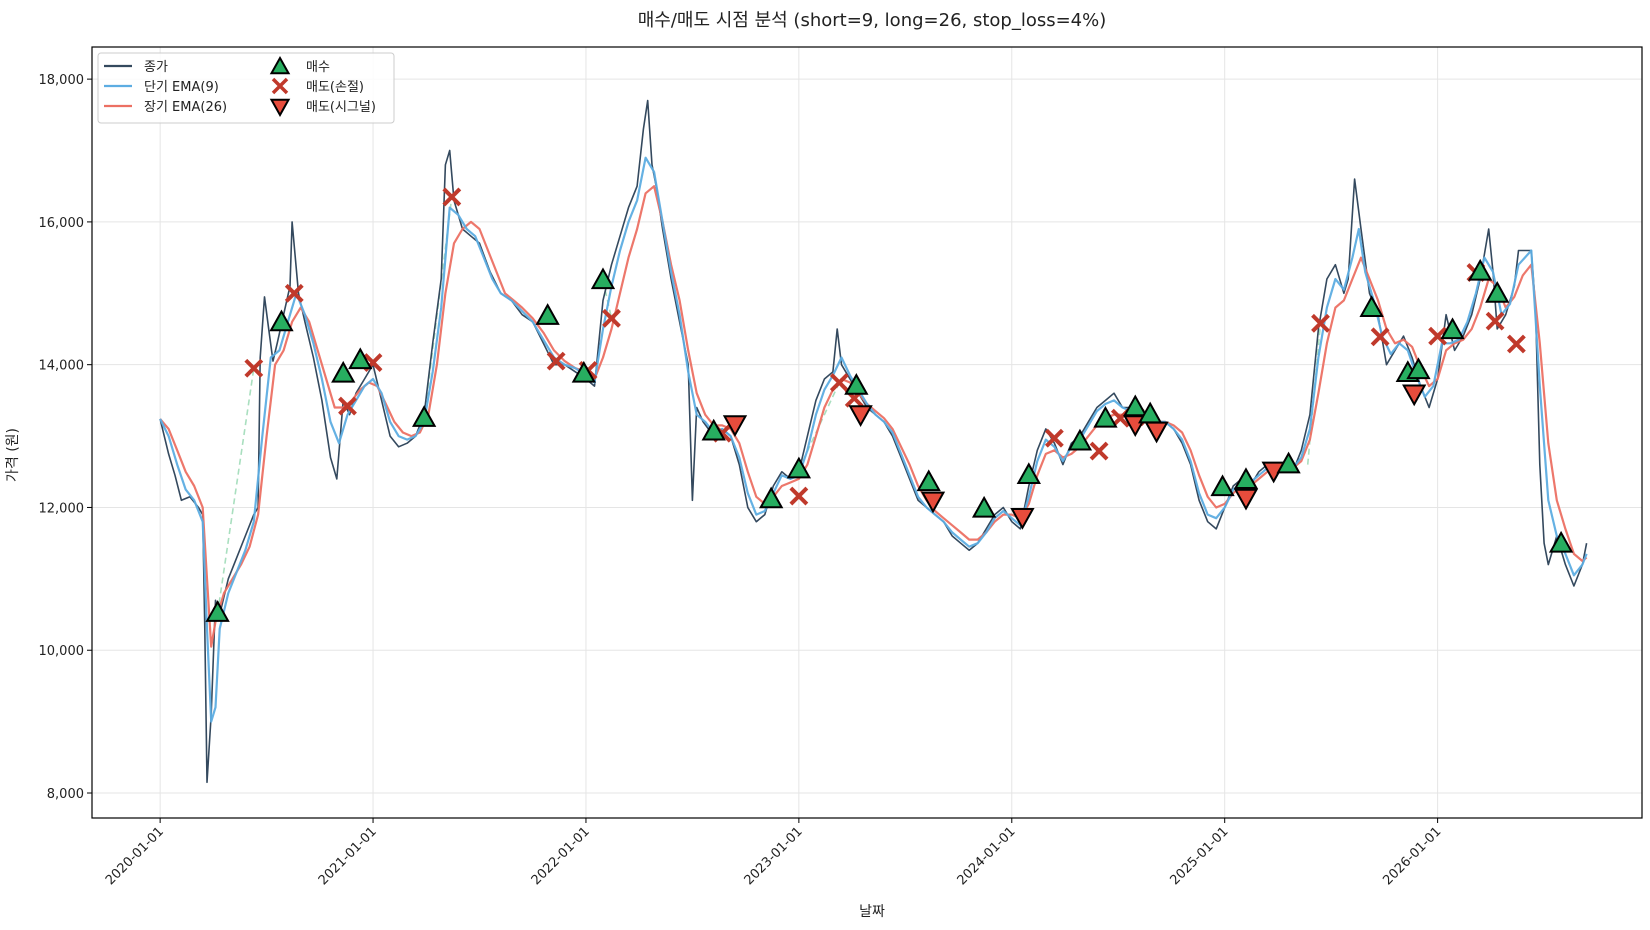 The width and height of the screenshot is (1650, 930). I want to click on legend-label: 단기 EMA(9), so click(181, 87).